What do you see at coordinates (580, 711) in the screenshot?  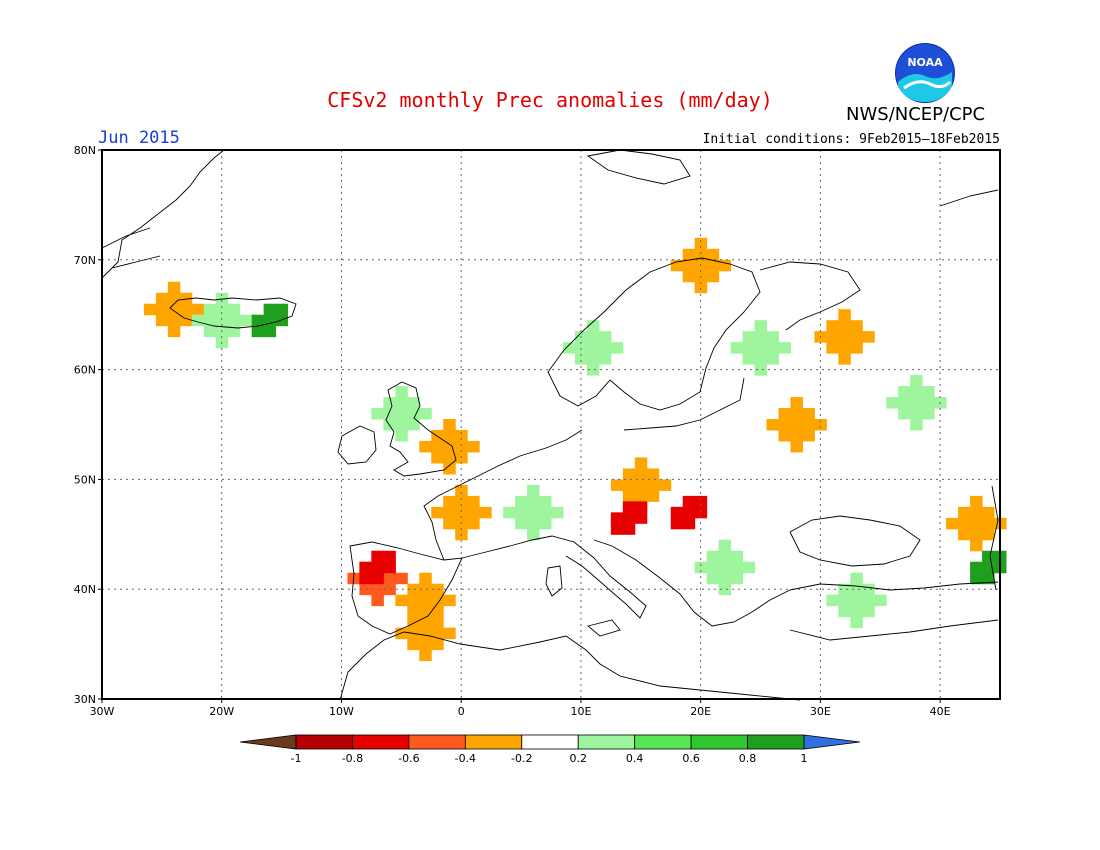 I see `lon-tick-label: 10E` at bounding box center [580, 711].